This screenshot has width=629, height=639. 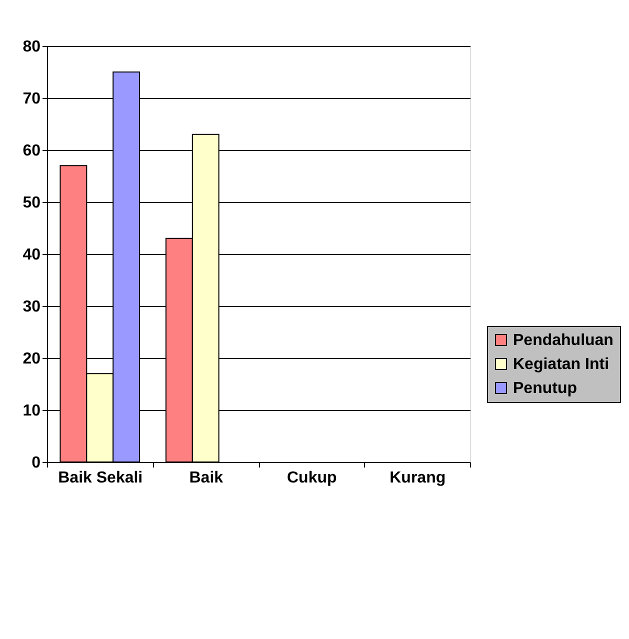 I want to click on y-tick-label: 30, so click(x=31, y=307).